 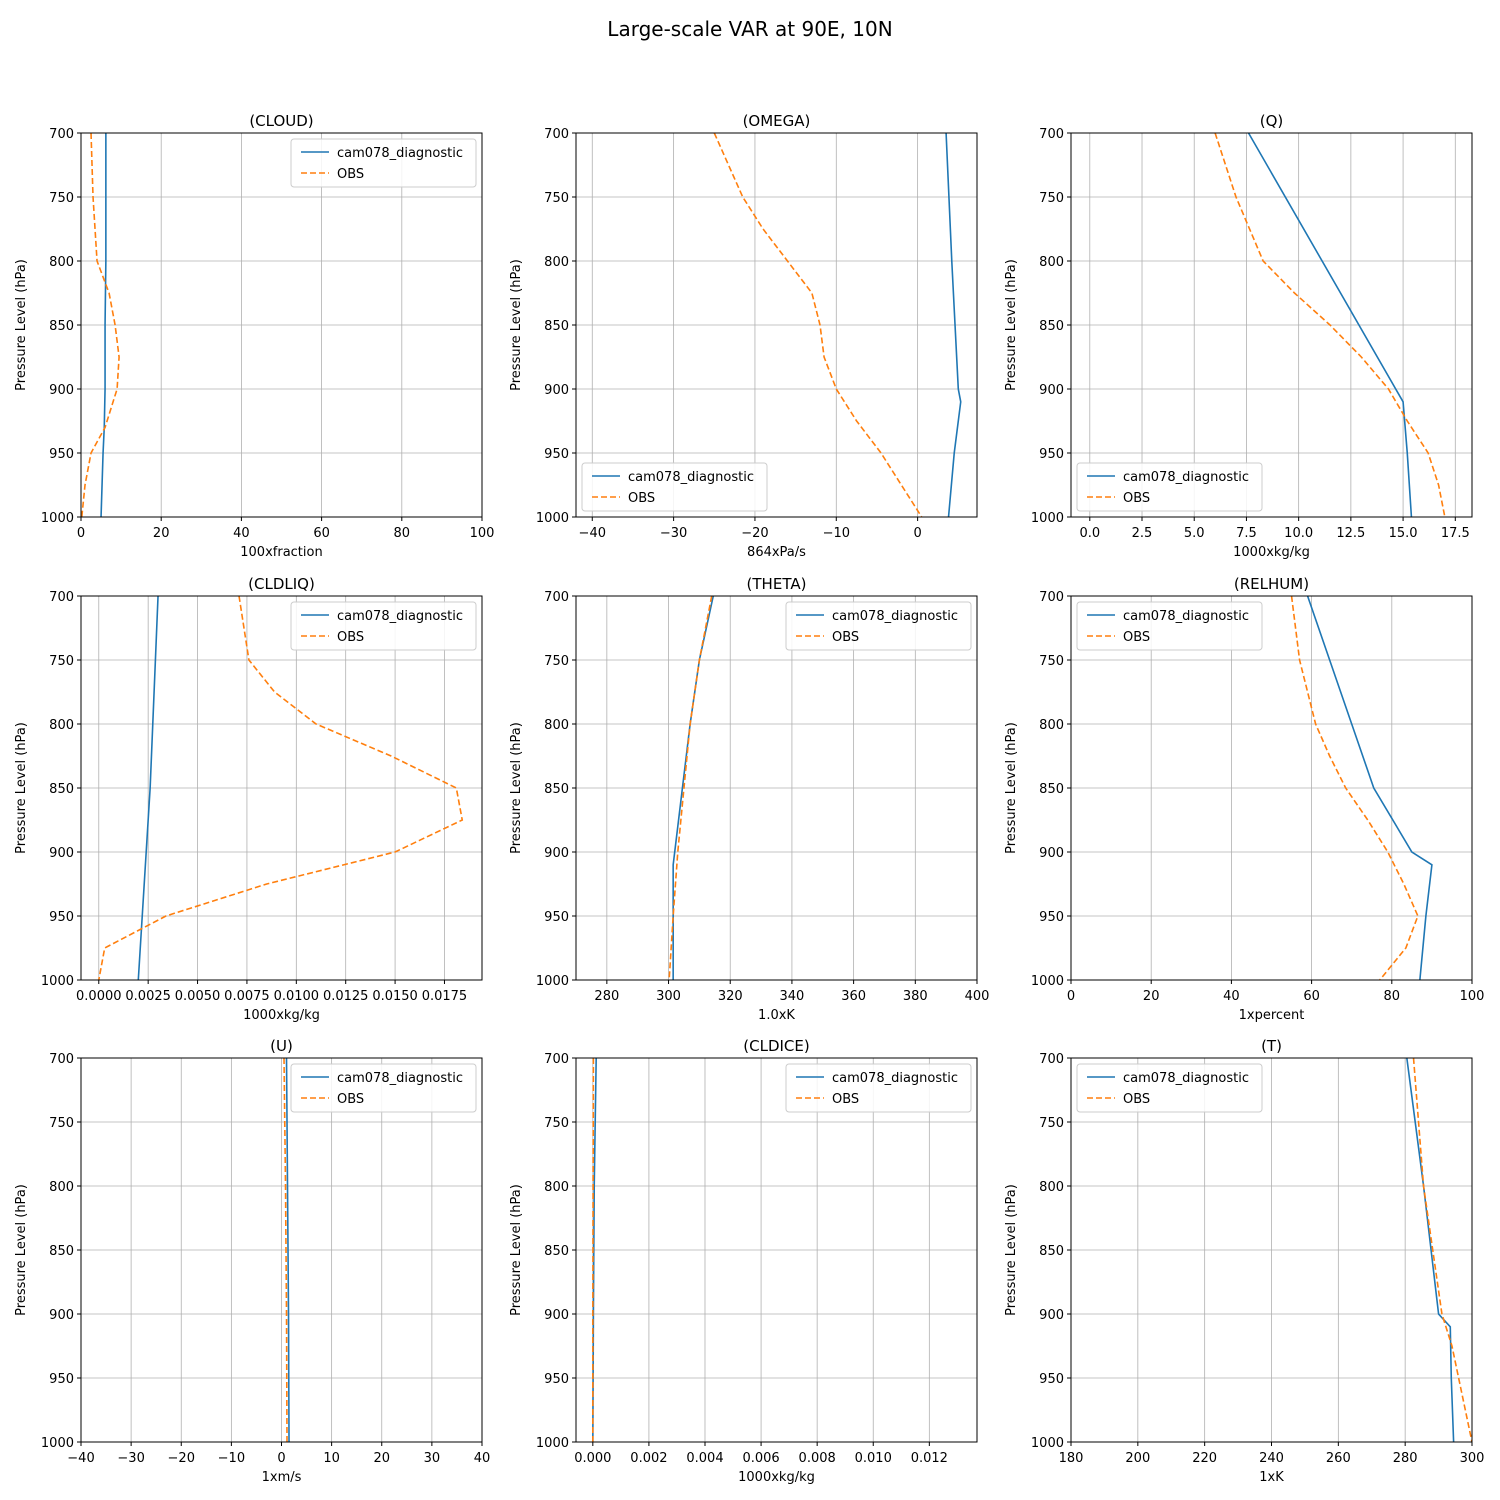 I want to click on x-axis-label: 1xpercent, so click(x=1272, y=1015).